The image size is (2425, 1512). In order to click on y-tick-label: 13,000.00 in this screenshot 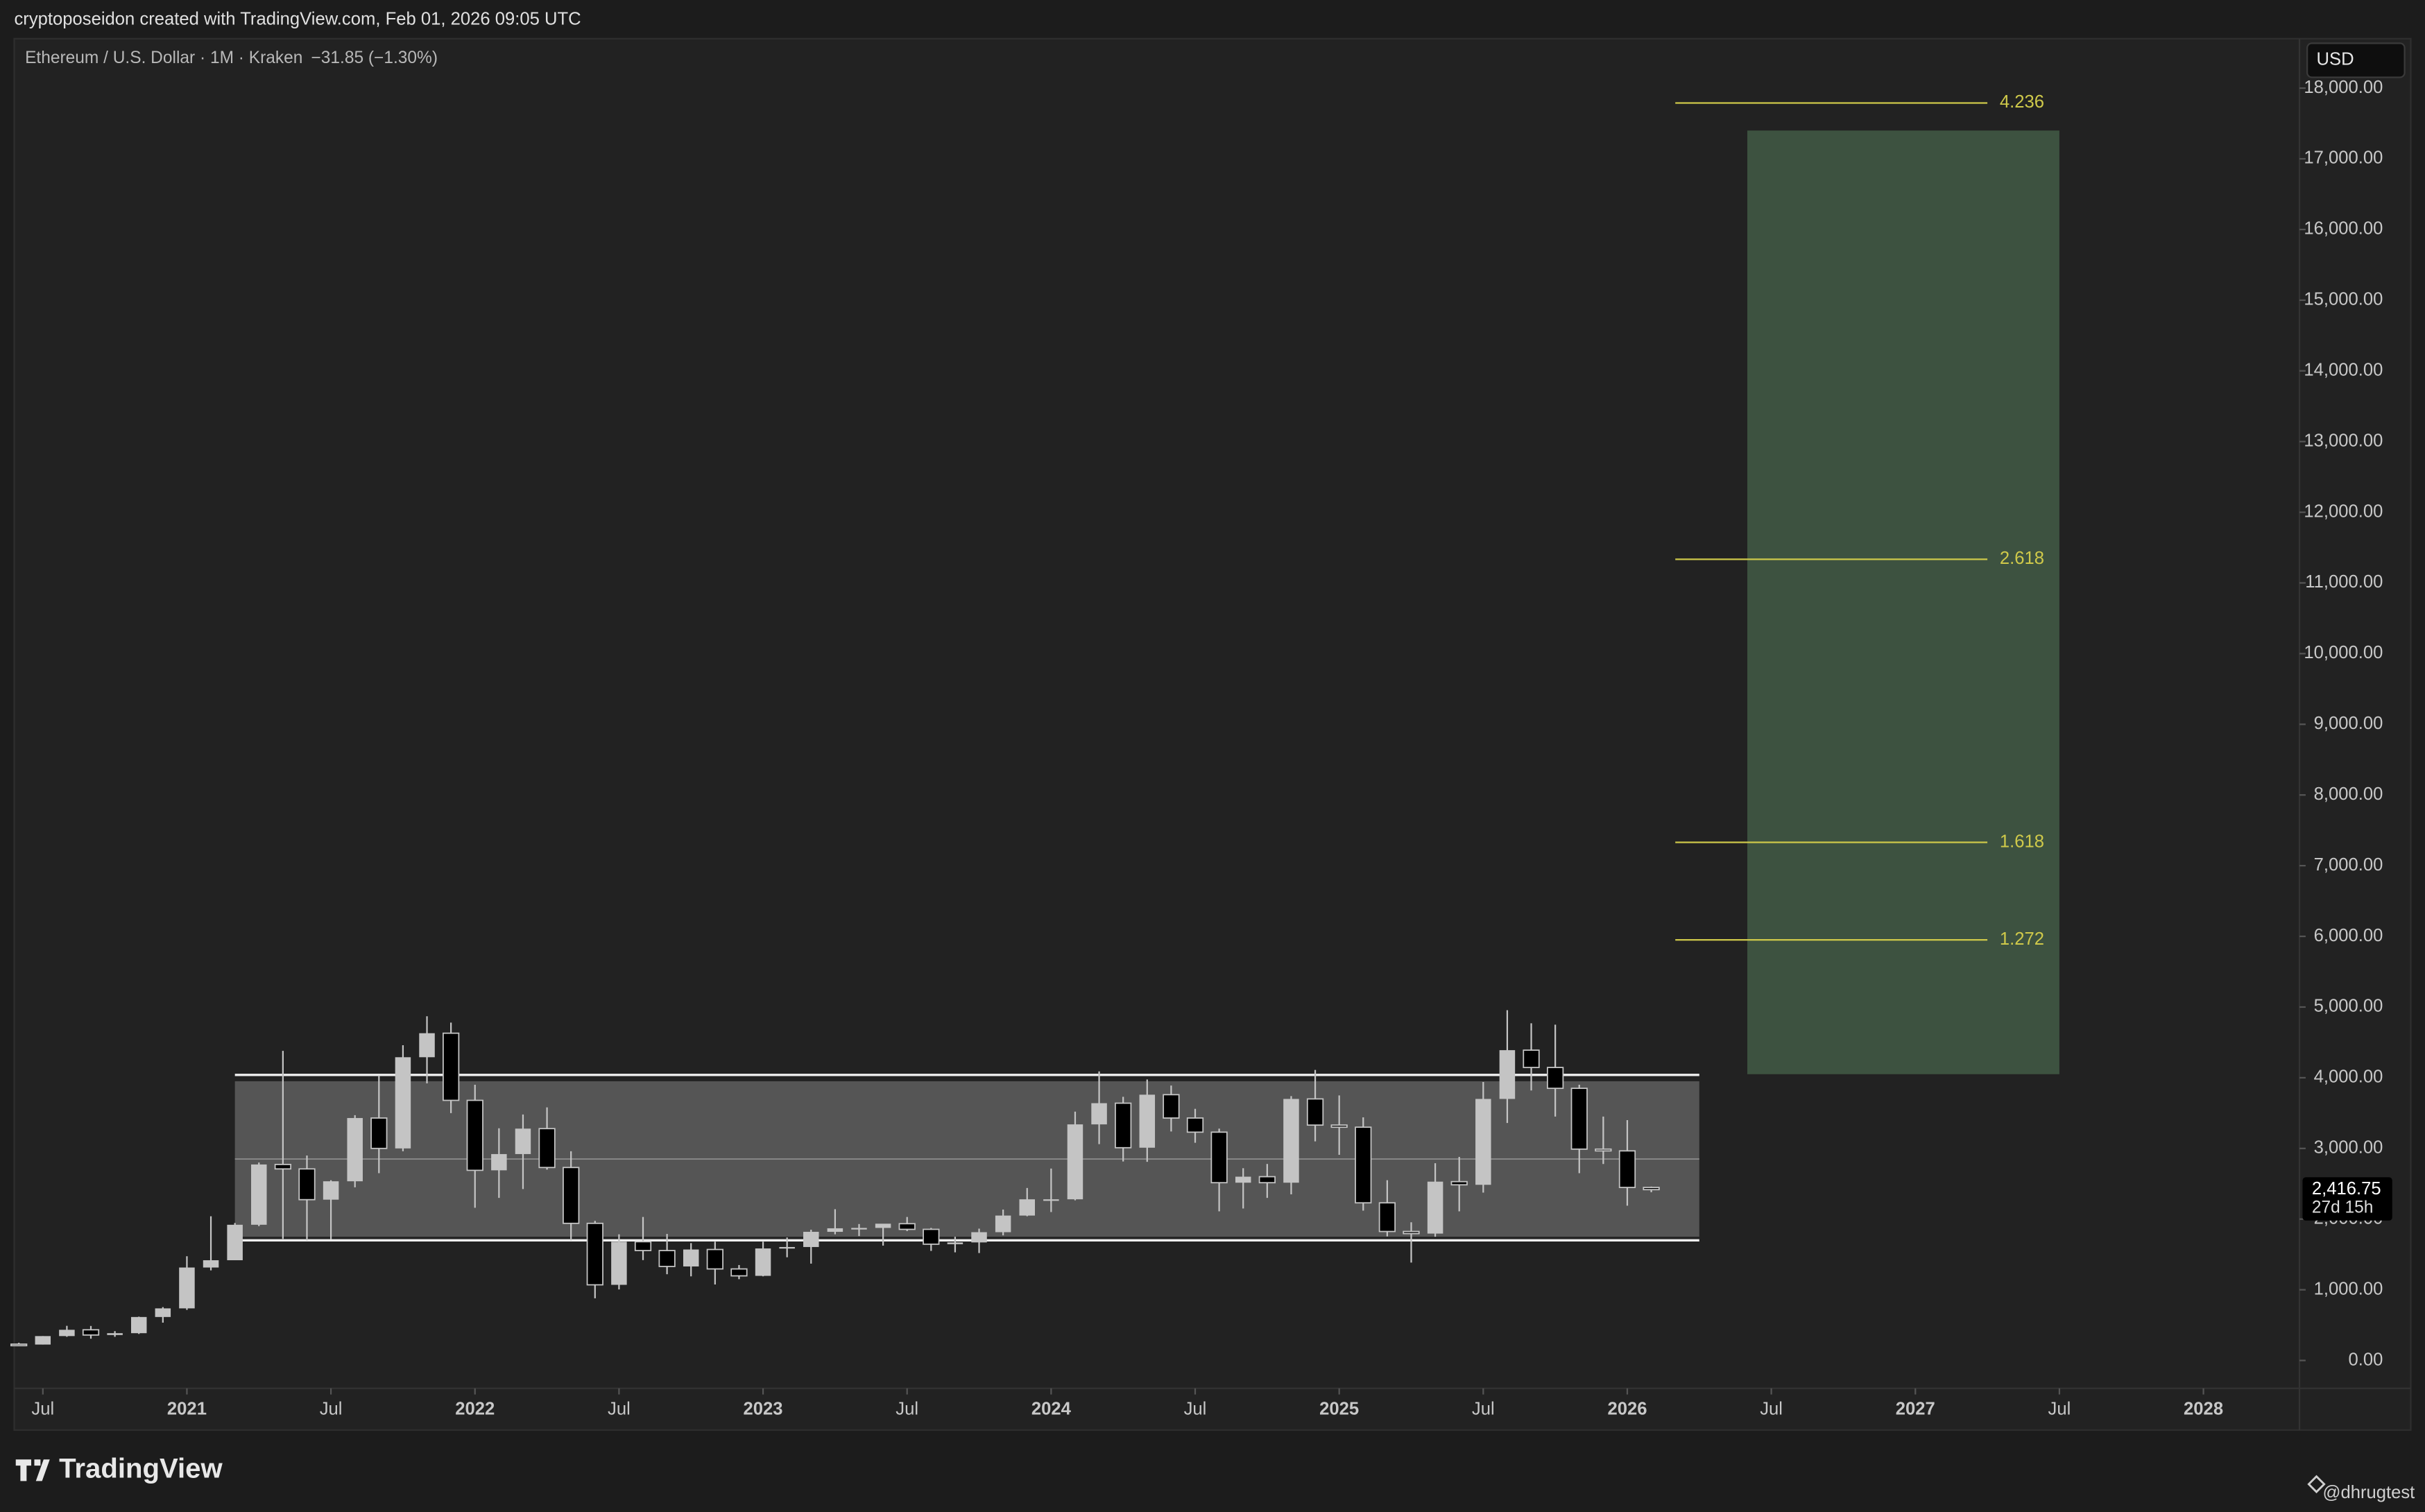, I will do `click(2343, 441)`.